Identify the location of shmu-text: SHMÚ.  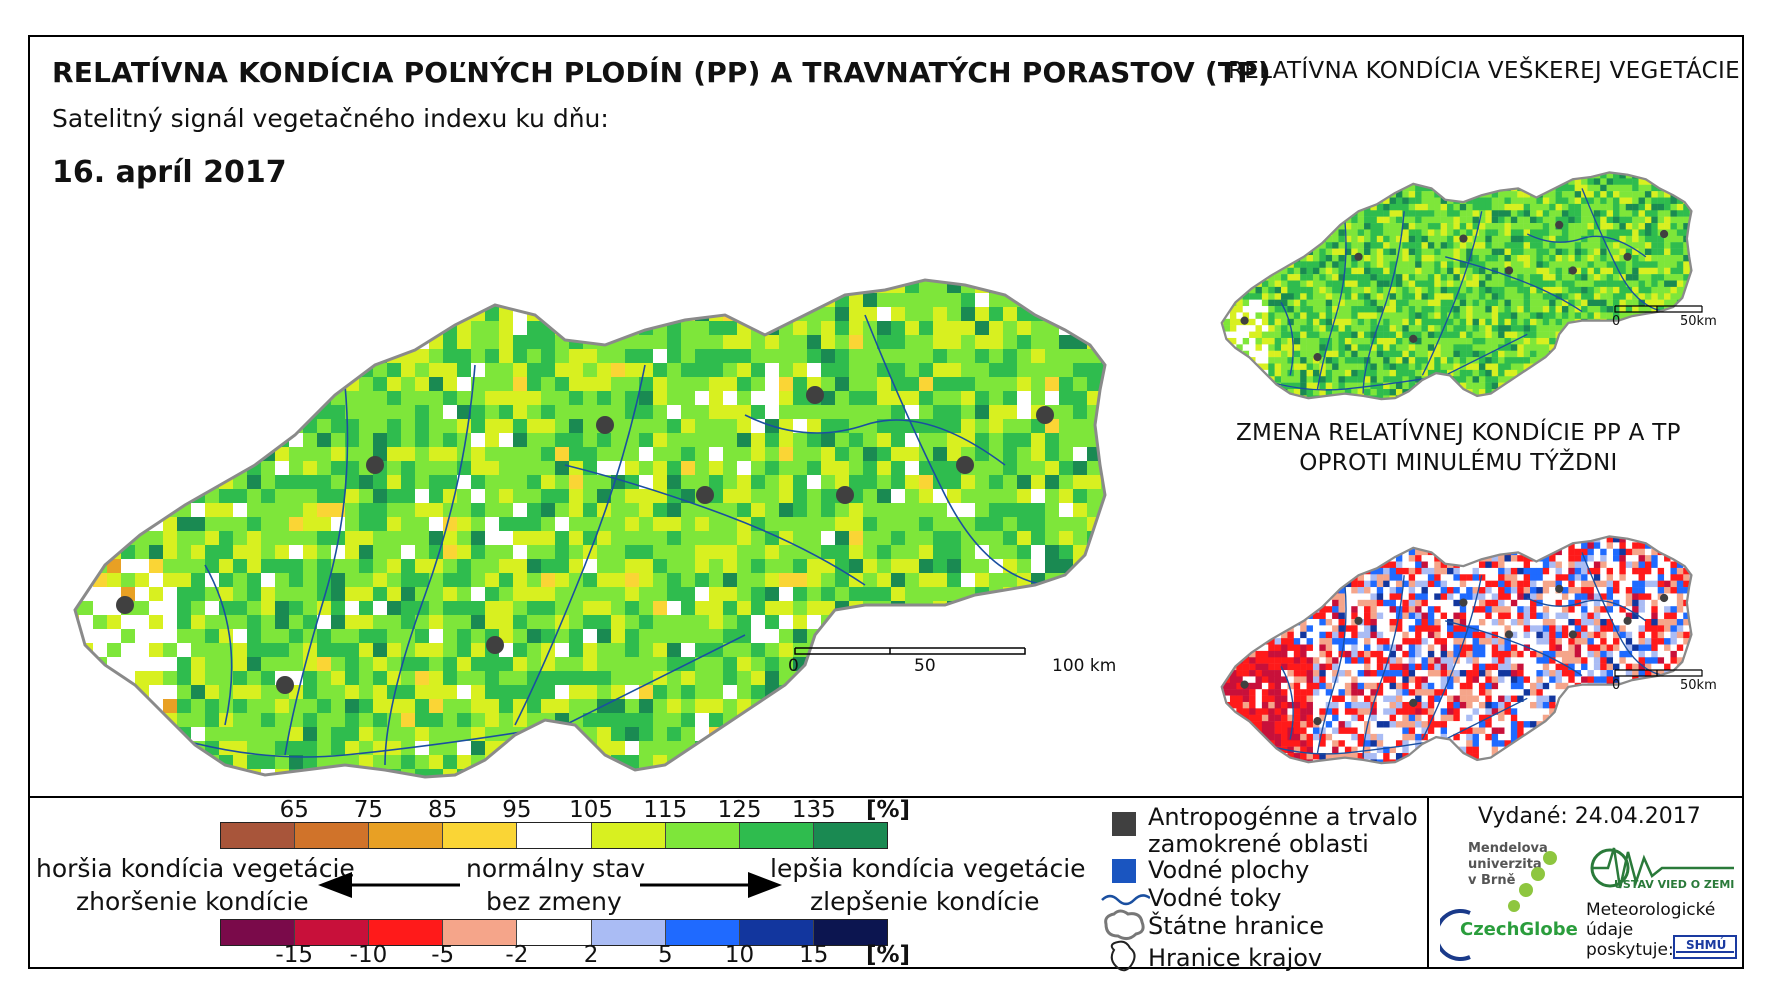
(1706, 945).